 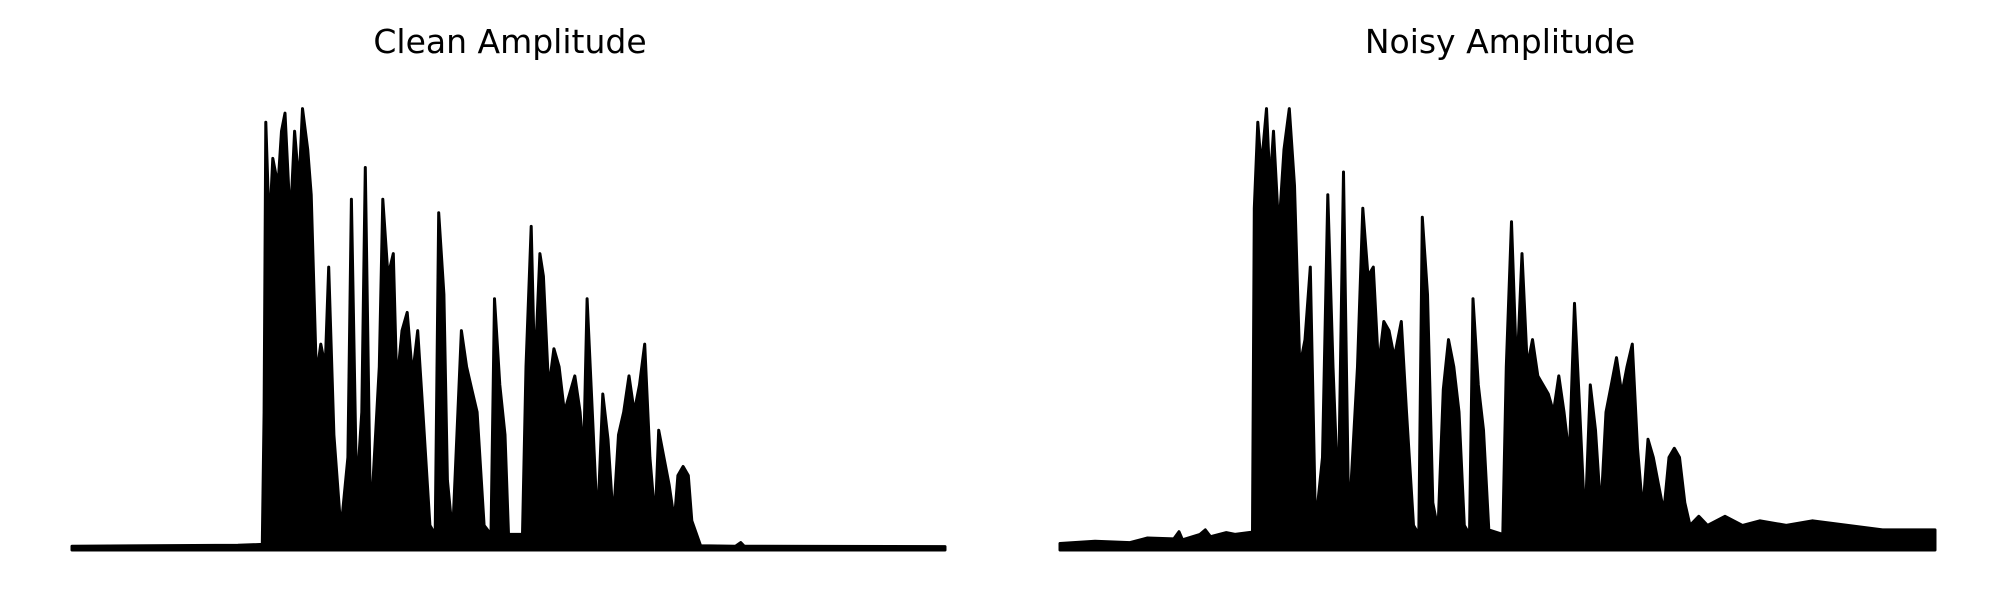 What do you see at coordinates (510, 41) in the screenshot?
I see `chart-title-clean: Clean Amplitude` at bounding box center [510, 41].